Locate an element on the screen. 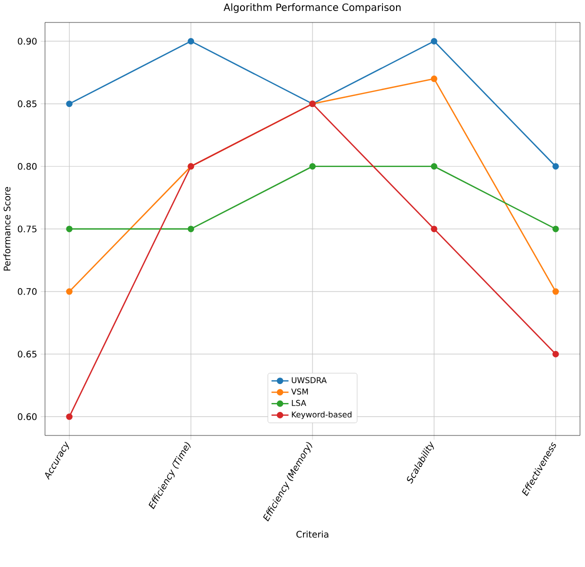 The width and height of the screenshot is (585, 567). y-tick-label: 0.75 is located at coordinates (27, 228).